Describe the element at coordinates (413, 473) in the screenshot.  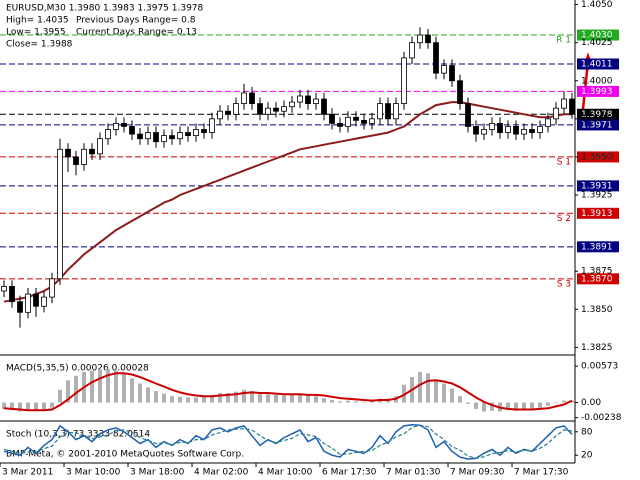
I see `x-tick-label: 7 Mar 01:30` at that location.